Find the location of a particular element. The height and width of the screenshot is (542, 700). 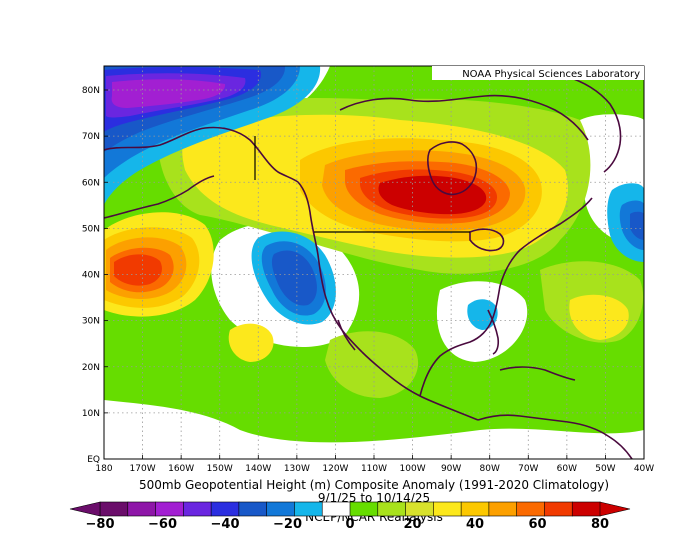

coast-south-america is located at coordinates (555, 436).